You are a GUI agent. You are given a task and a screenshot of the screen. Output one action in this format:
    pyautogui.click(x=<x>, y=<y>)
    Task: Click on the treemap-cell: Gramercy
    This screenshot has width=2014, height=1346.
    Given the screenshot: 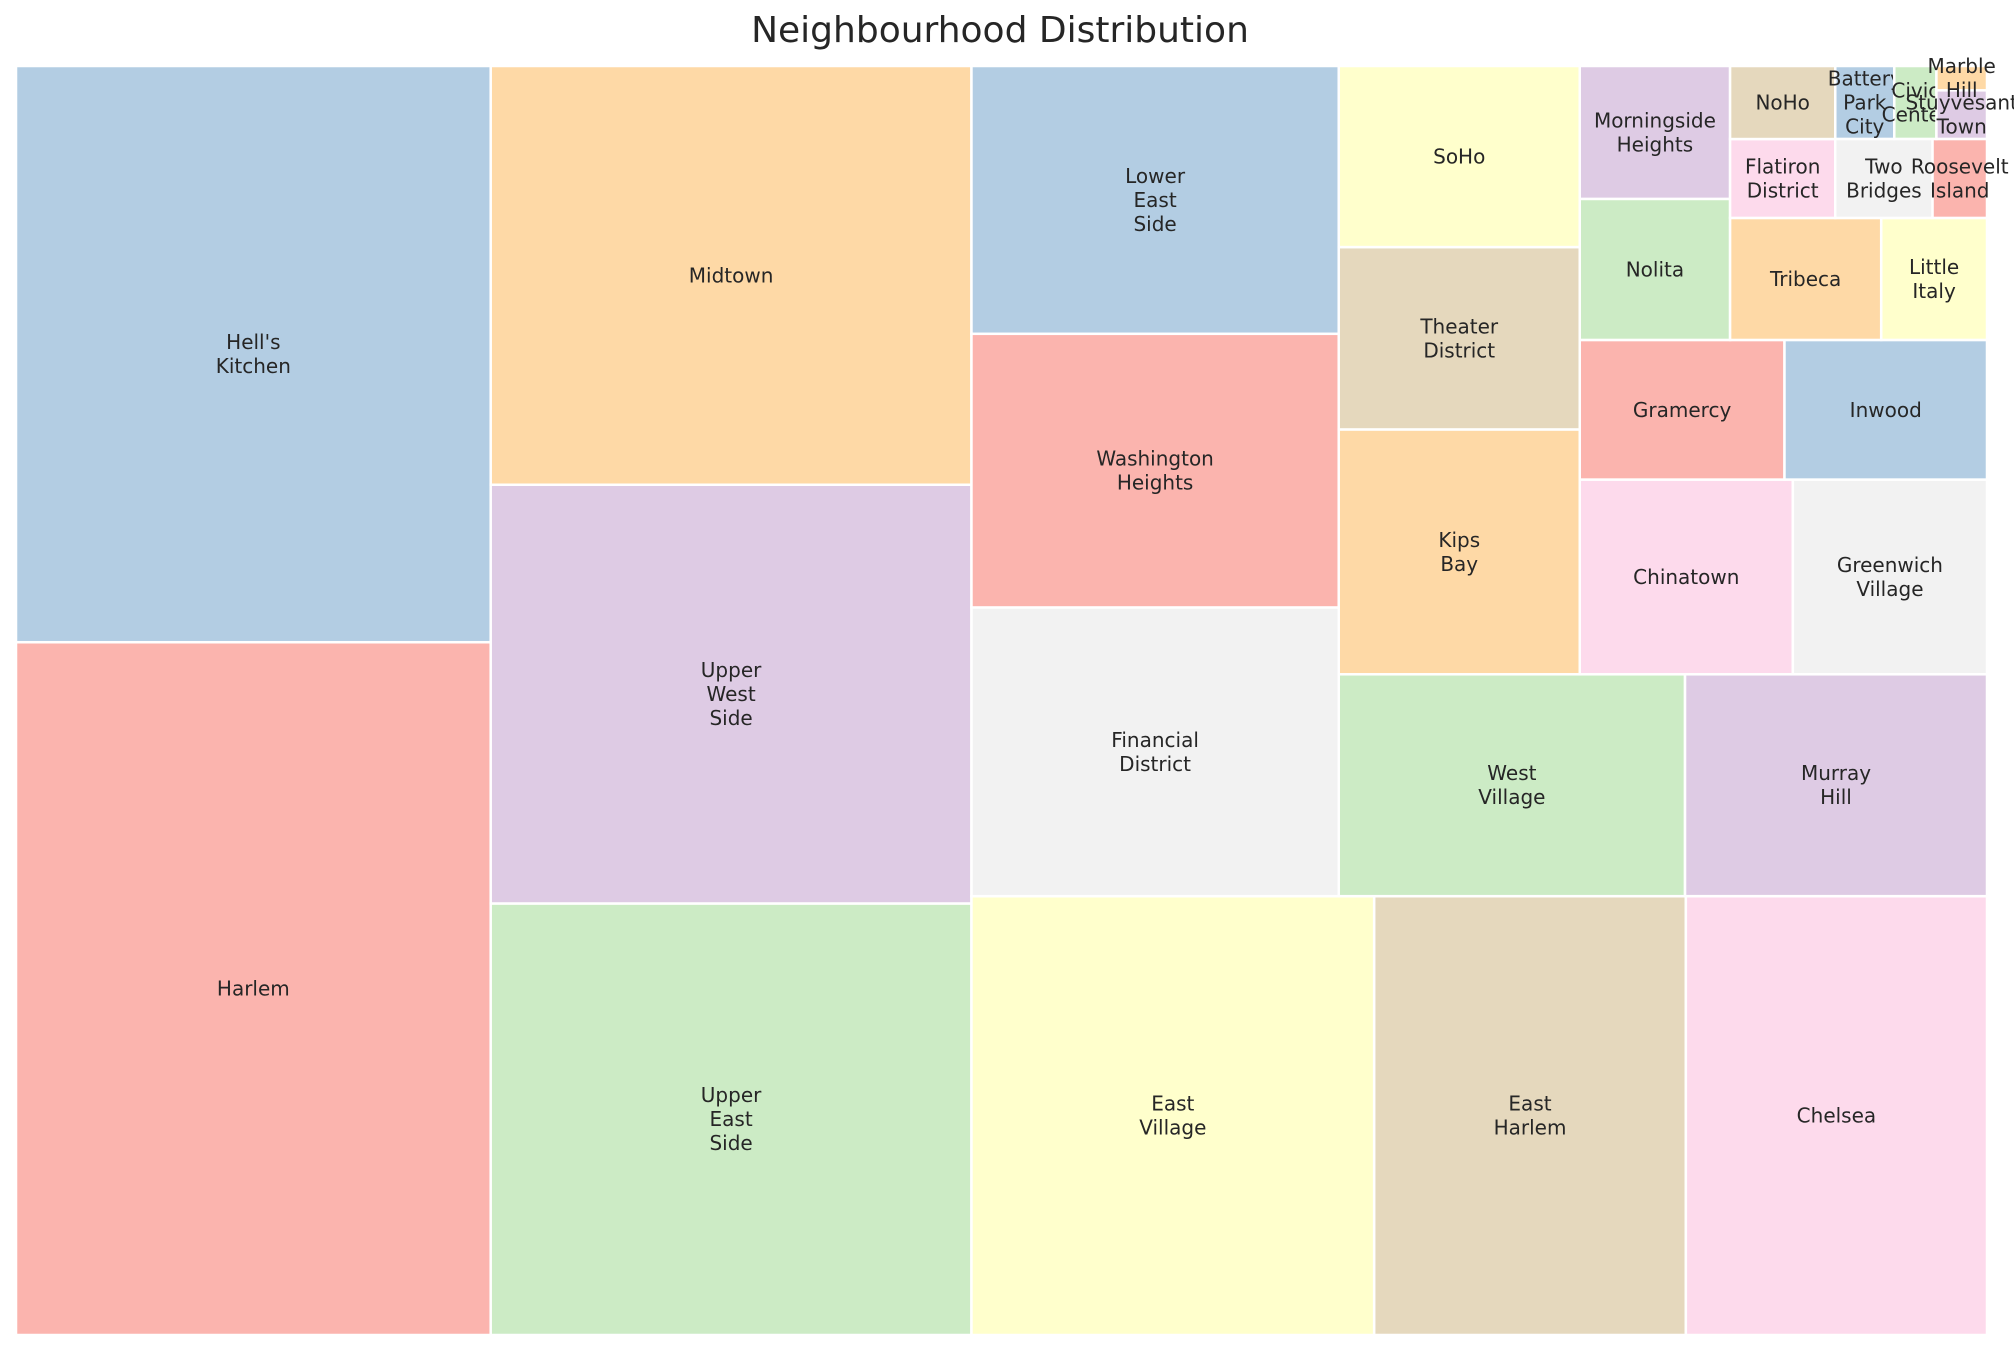 What is the action you would take?
    pyautogui.click(x=1682, y=409)
    